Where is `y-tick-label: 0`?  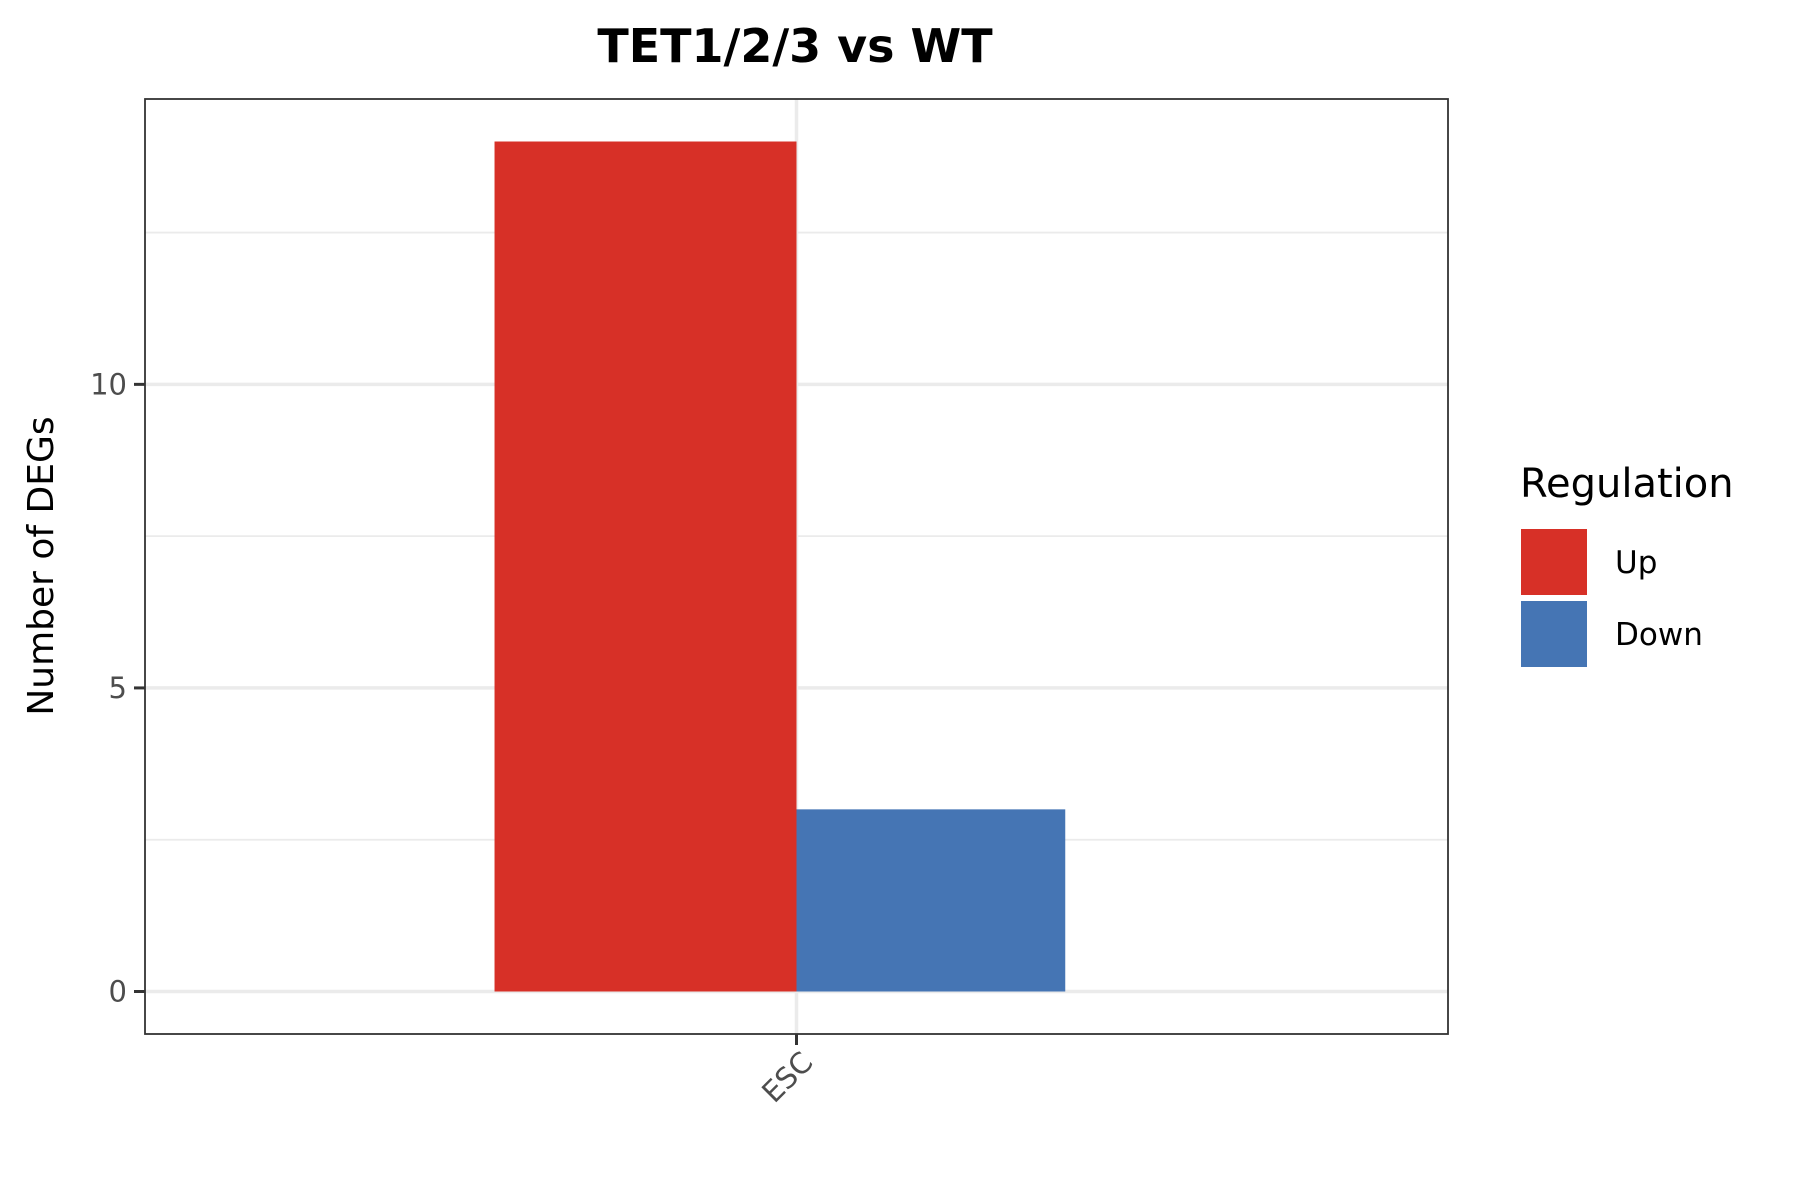 y-tick-label: 0 is located at coordinates (118, 992).